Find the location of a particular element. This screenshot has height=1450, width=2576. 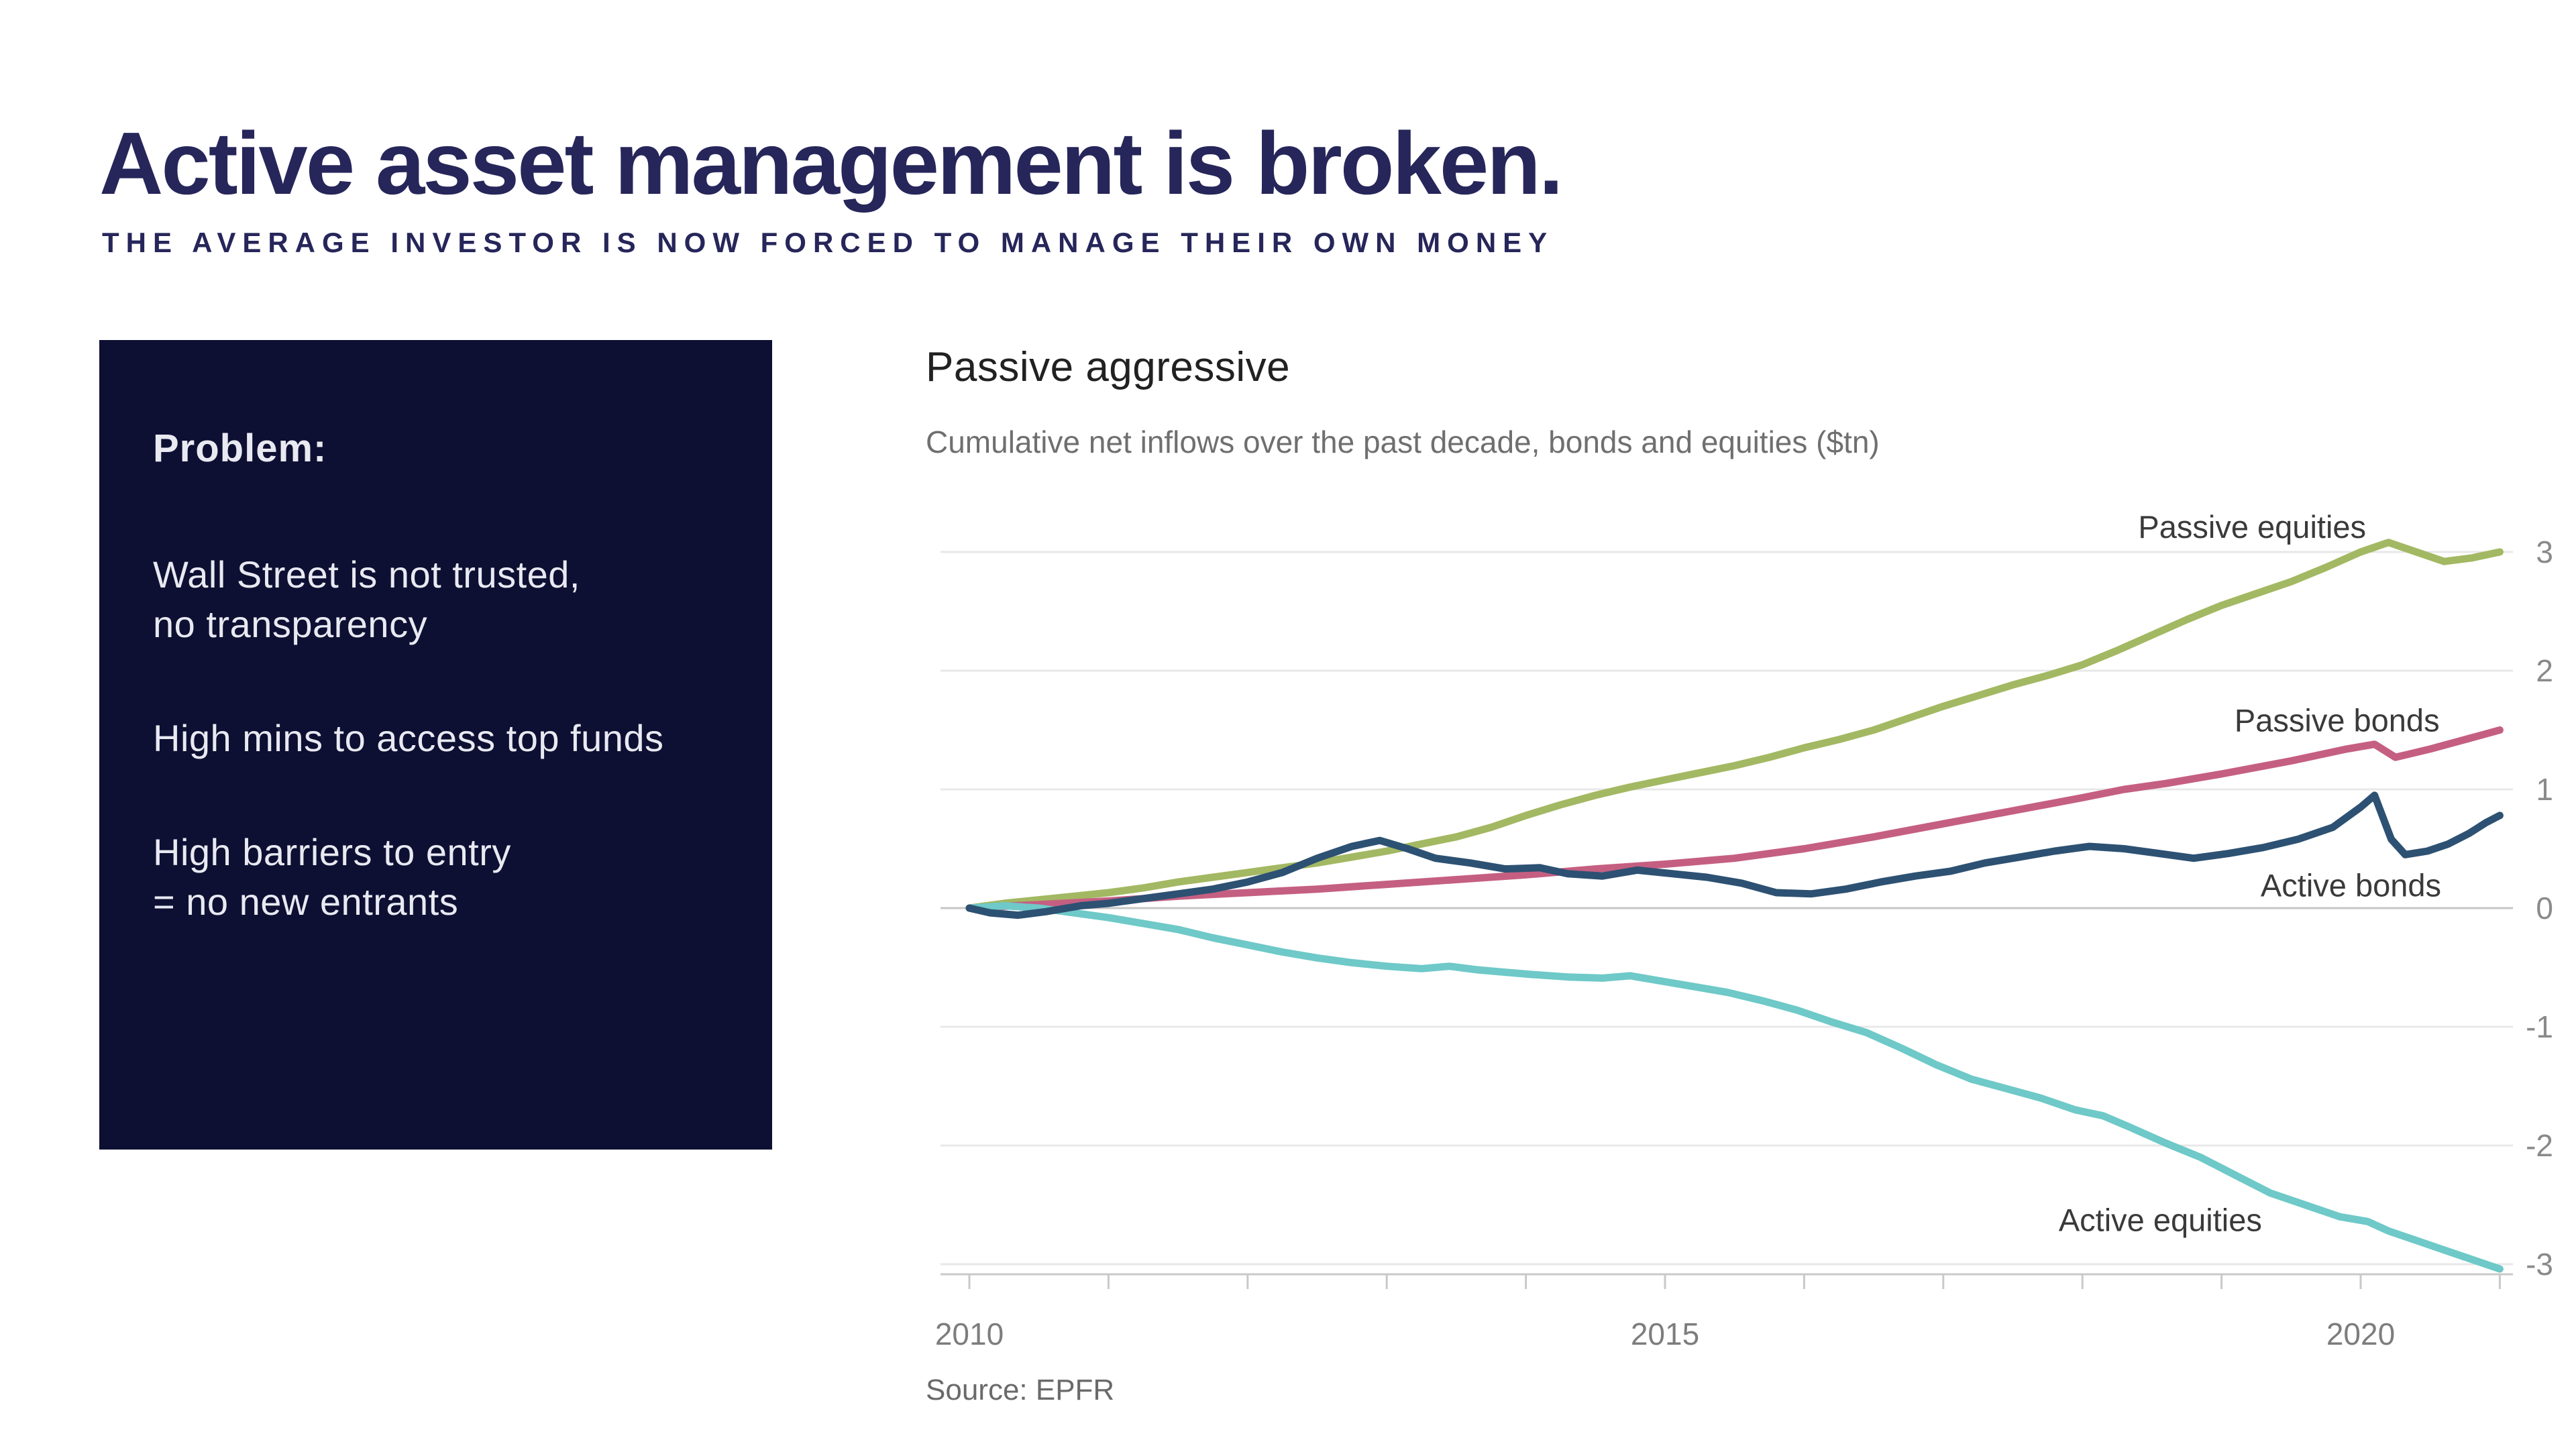

slide-title: Active asset management is broken. is located at coordinates (831, 163).